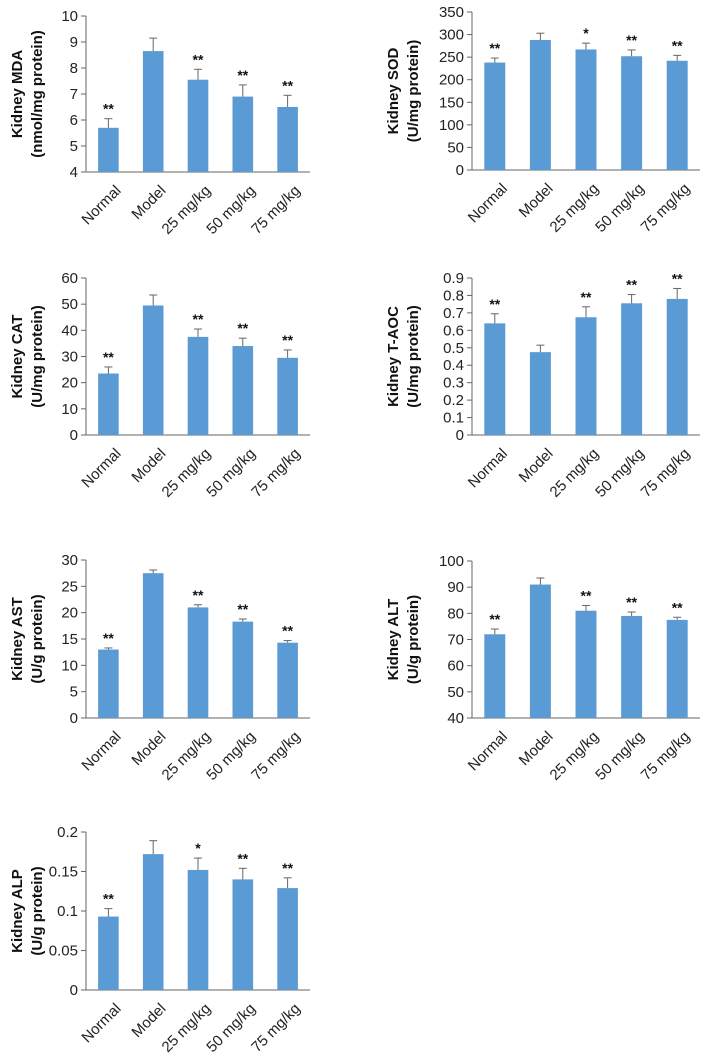  What do you see at coordinates (455, 666) in the screenshot?
I see `y-tick-label: 60` at bounding box center [455, 666].